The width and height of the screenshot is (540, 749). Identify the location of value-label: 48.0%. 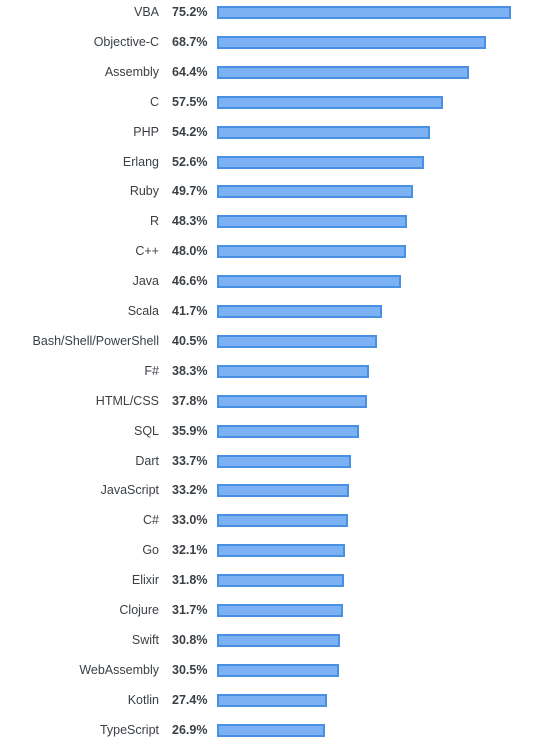
(190, 251).